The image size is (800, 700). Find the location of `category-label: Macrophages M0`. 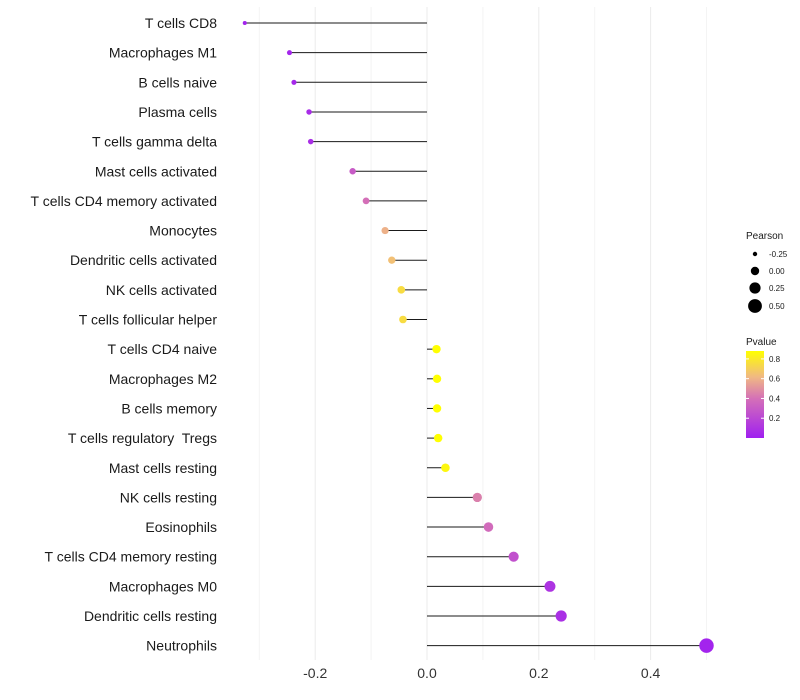

category-label: Macrophages M0 is located at coordinates (163, 586).